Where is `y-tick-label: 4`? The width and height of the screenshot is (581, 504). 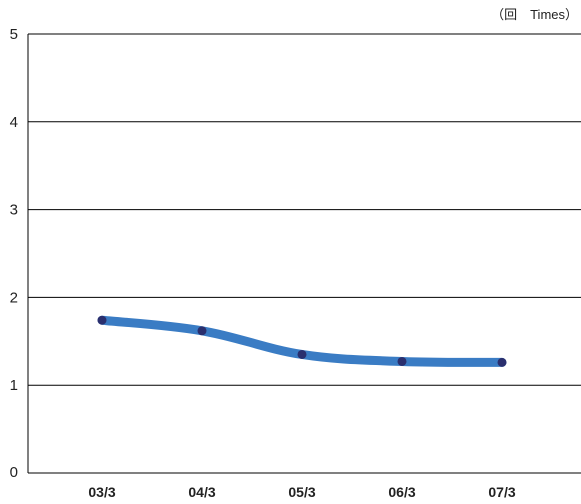
y-tick-label: 4 is located at coordinates (14, 122).